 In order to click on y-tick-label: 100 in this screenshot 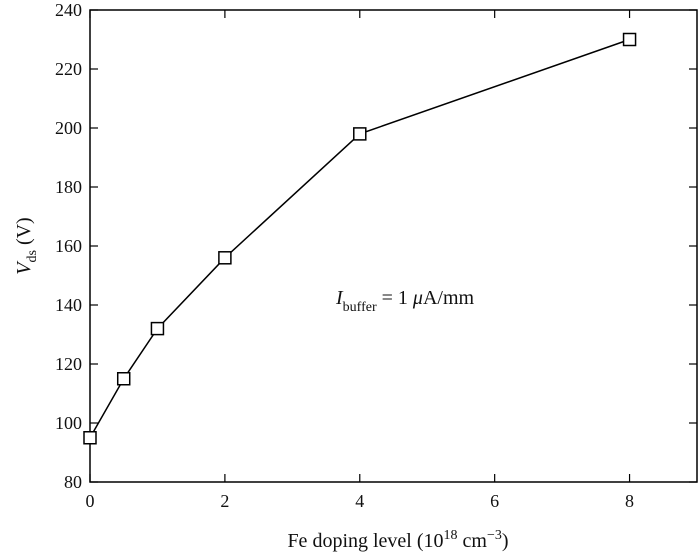, I will do `click(68, 423)`.